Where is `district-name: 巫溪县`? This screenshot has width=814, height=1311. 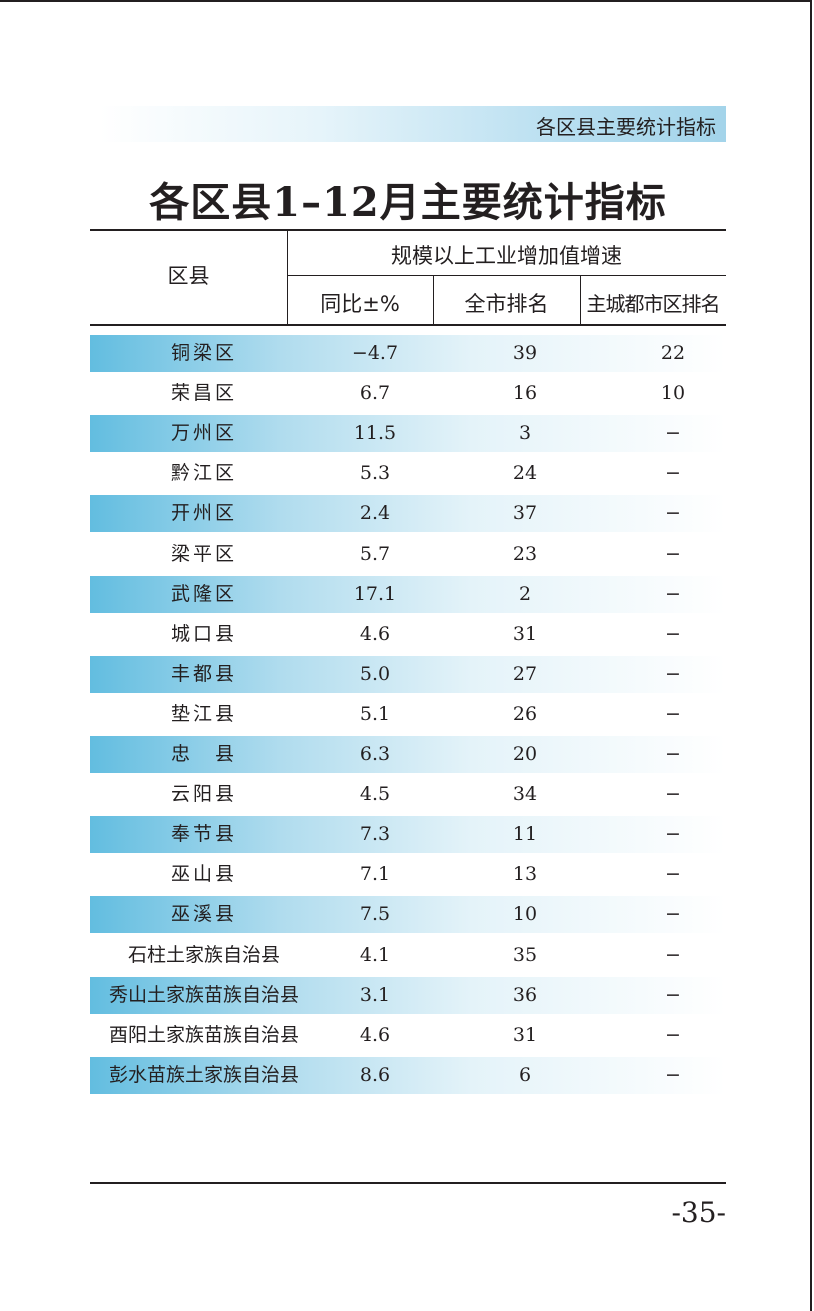
district-name: 巫溪县 is located at coordinates (203, 914).